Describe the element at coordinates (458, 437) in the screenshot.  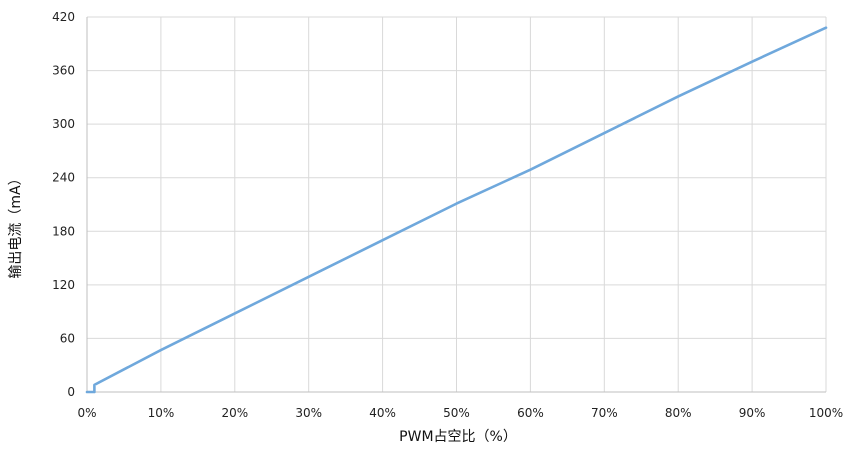
I see `x-axis-title: PWM占空比（%）` at that location.